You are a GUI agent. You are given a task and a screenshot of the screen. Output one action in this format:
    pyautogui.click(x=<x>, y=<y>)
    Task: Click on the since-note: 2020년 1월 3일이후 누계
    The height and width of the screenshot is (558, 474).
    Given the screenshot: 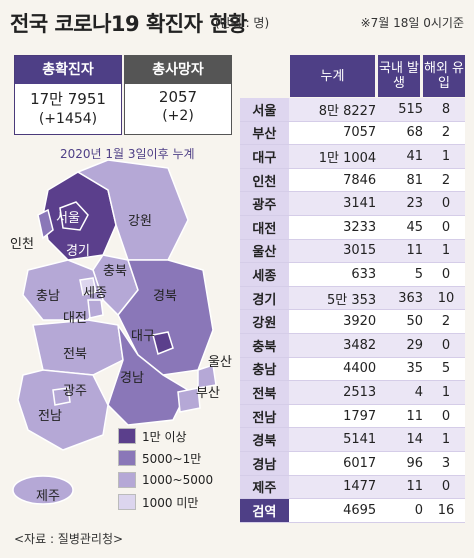 What is the action you would take?
    pyautogui.click(x=127, y=154)
    